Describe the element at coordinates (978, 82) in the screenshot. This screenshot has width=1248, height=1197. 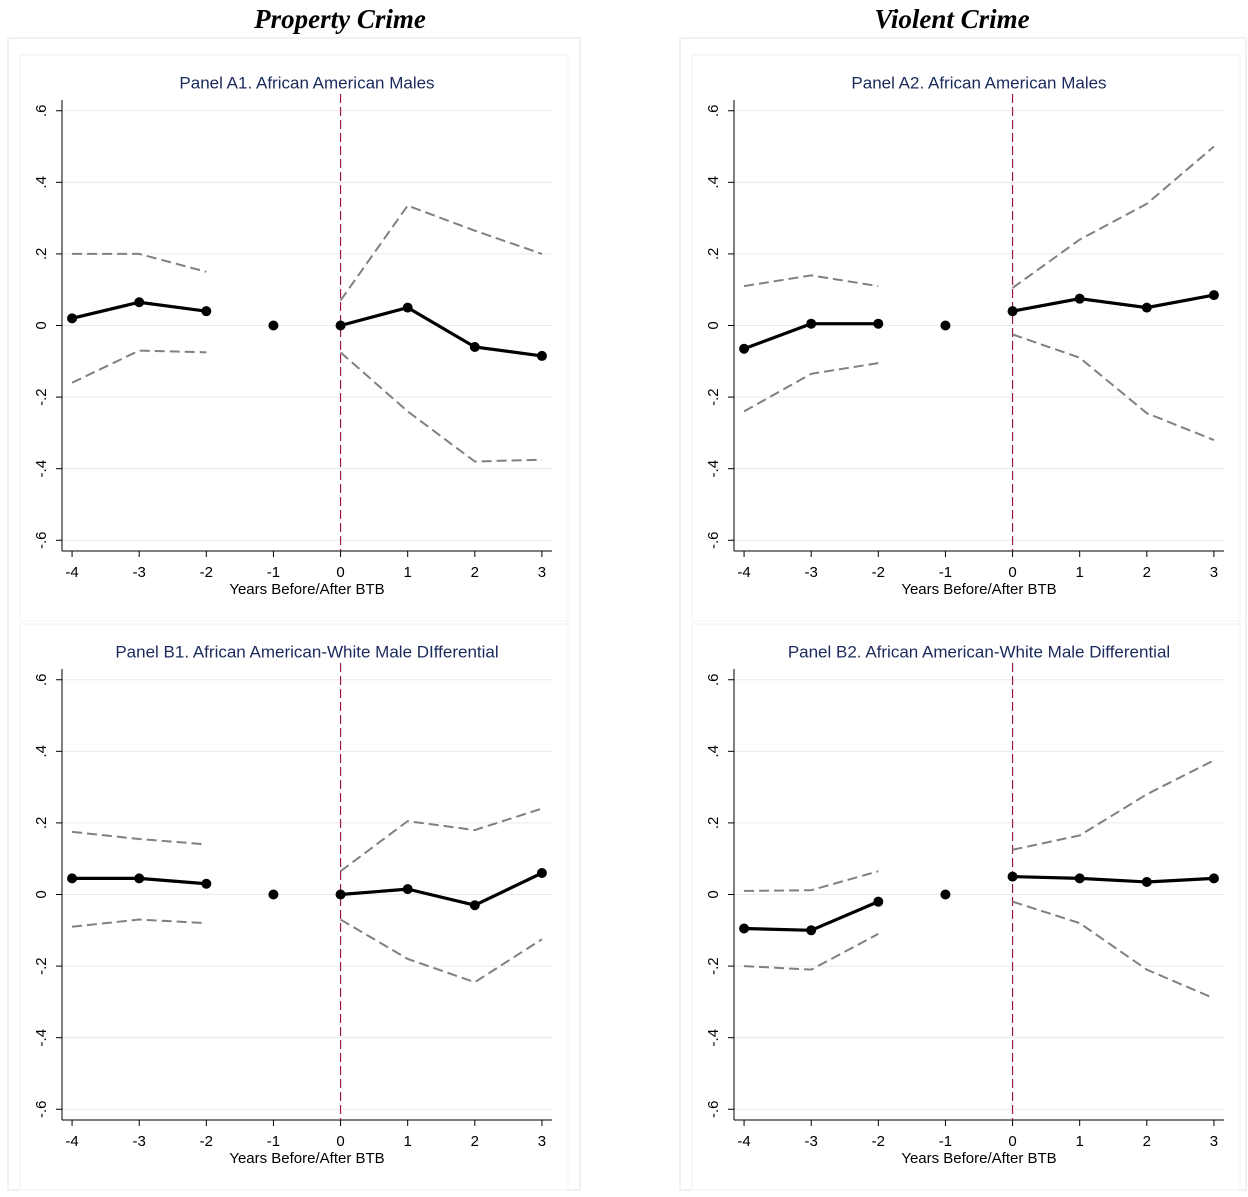
I see `panel-title: Panel A2. African American Males` at that location.